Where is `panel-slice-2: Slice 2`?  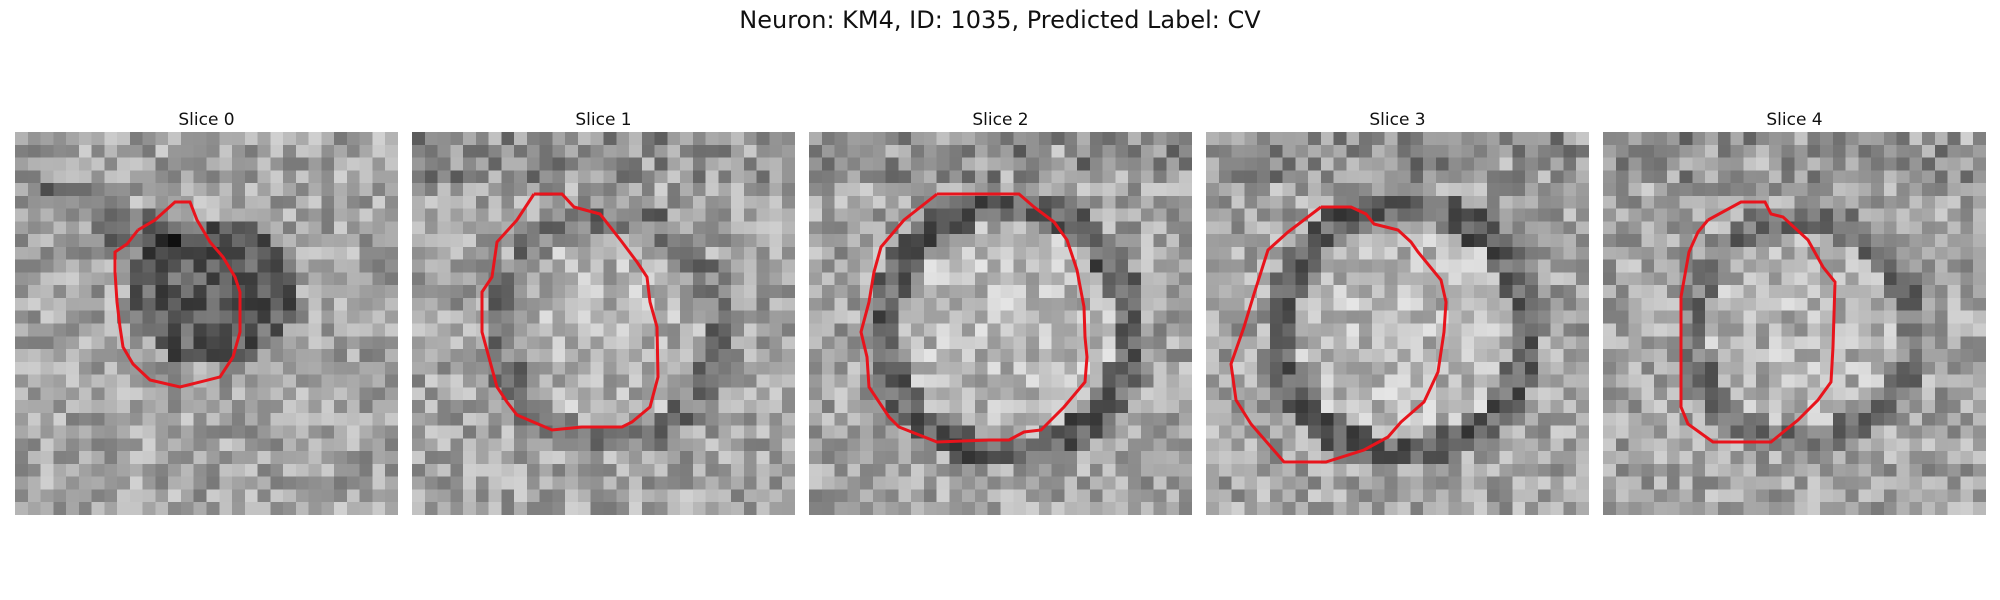 panel-slice-2: Slice 2 is located at coordinates (1000, 311).